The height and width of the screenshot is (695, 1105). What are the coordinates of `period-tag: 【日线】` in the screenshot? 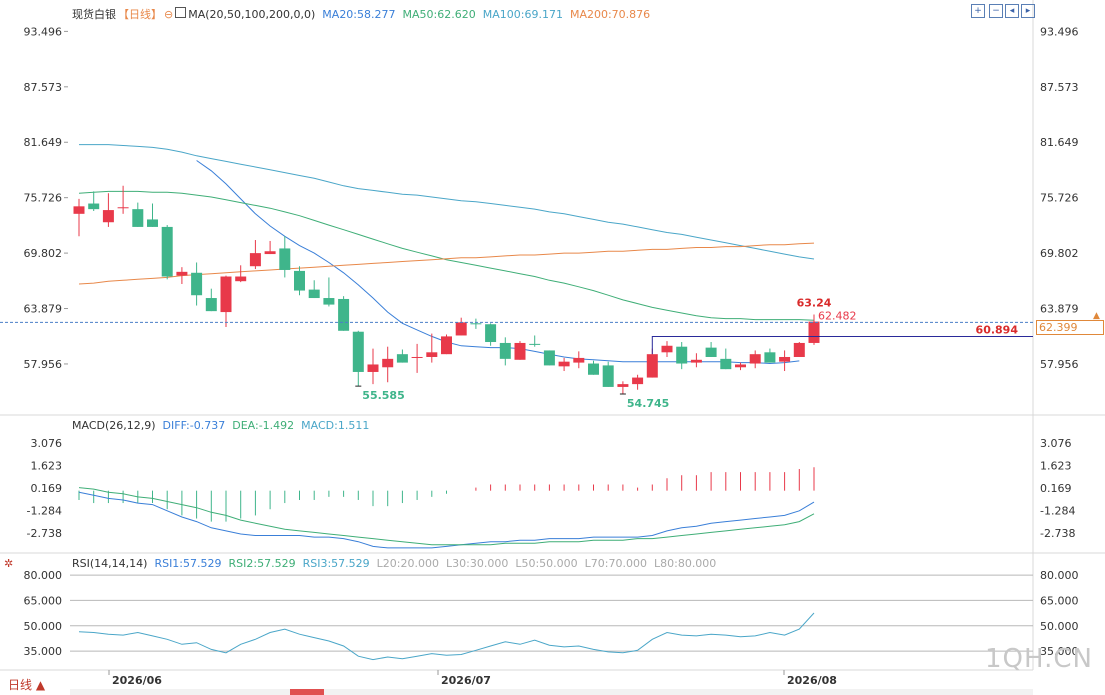 It's located at (140, 14).